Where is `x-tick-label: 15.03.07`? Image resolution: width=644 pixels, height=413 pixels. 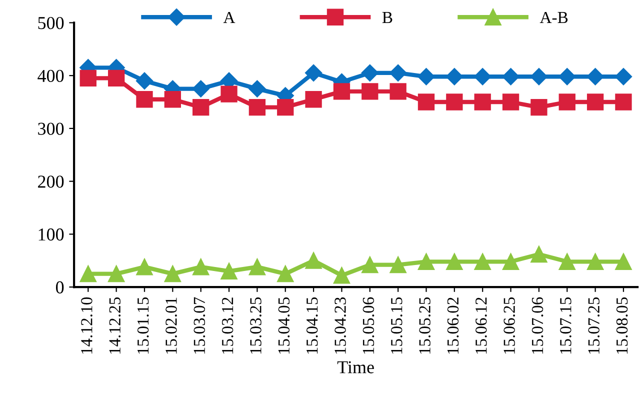
x-tick-label: 15.03.07 is located at coordinates (200, 325).